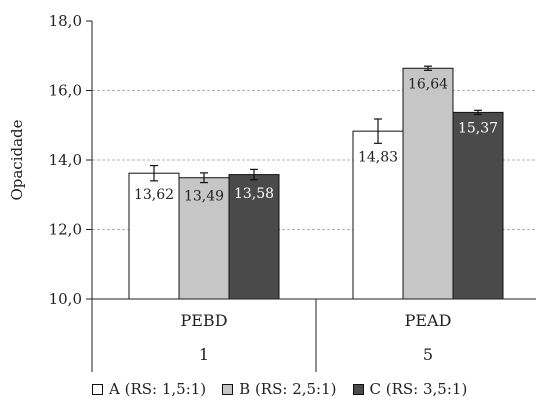 The height and width of the screenshot is (405, 536). I want to click on y-tick-label: 16,0, so click(65, 91).